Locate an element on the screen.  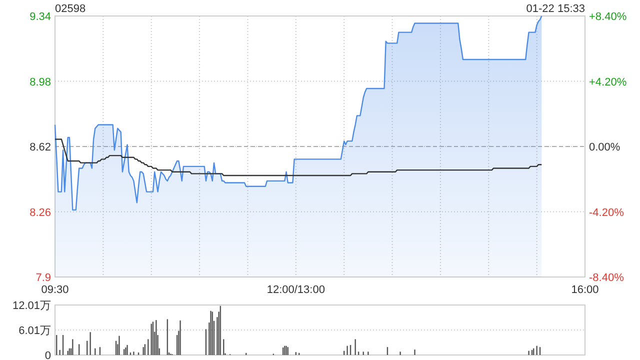
line-series is located at coordinates (298, 157).